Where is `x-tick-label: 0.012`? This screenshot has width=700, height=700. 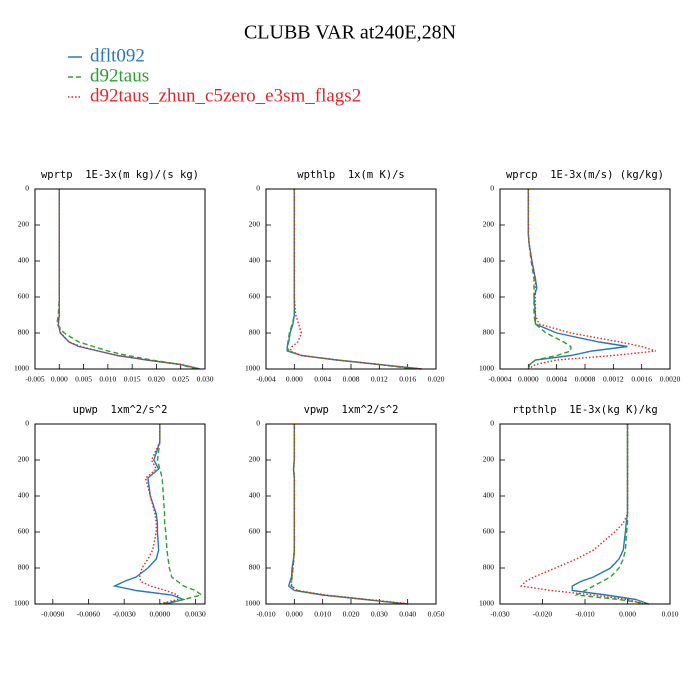 x-tick-label: 0.012 is located at coordinates (379, 379).